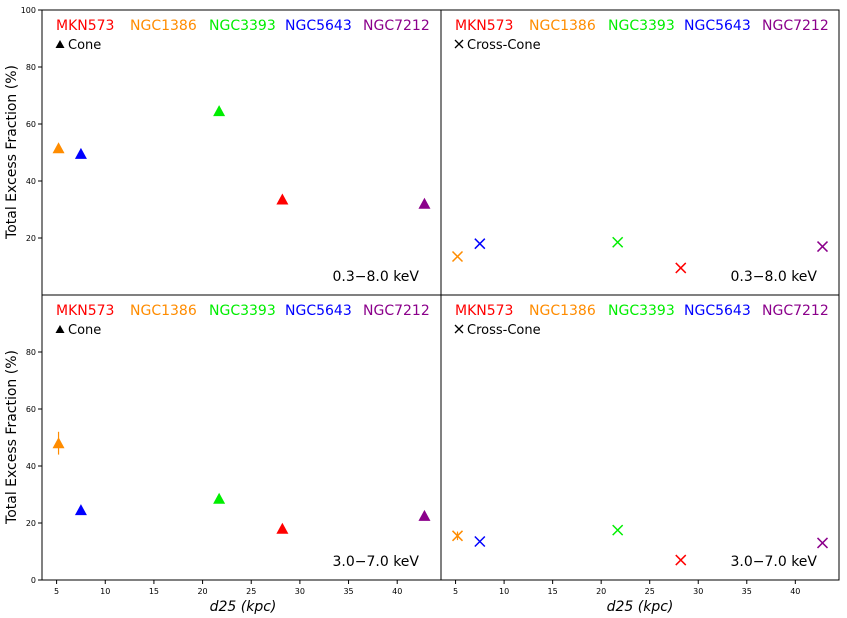 Image resolution: width=847 pixels, height=618 pixels. What do you see at coordinates (28, 10) in the screenshot?
I see `y-tick-label: 100` at bounding box center [28, 10].